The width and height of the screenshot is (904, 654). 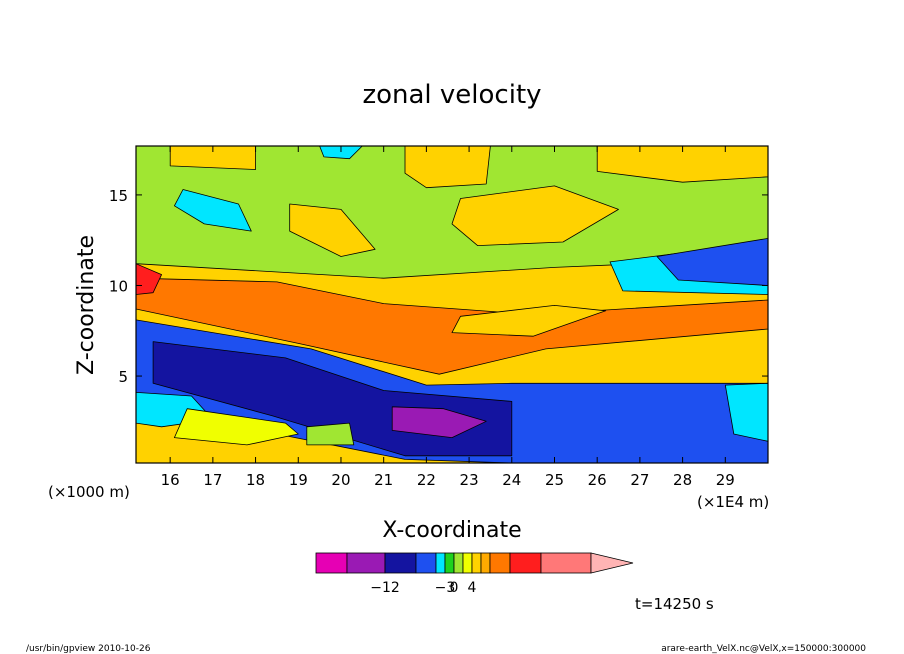 What do you see at coordinates (511, 480) in the screenshot?
I see `x-tick-label: 24` at bounding box center [511, 480].